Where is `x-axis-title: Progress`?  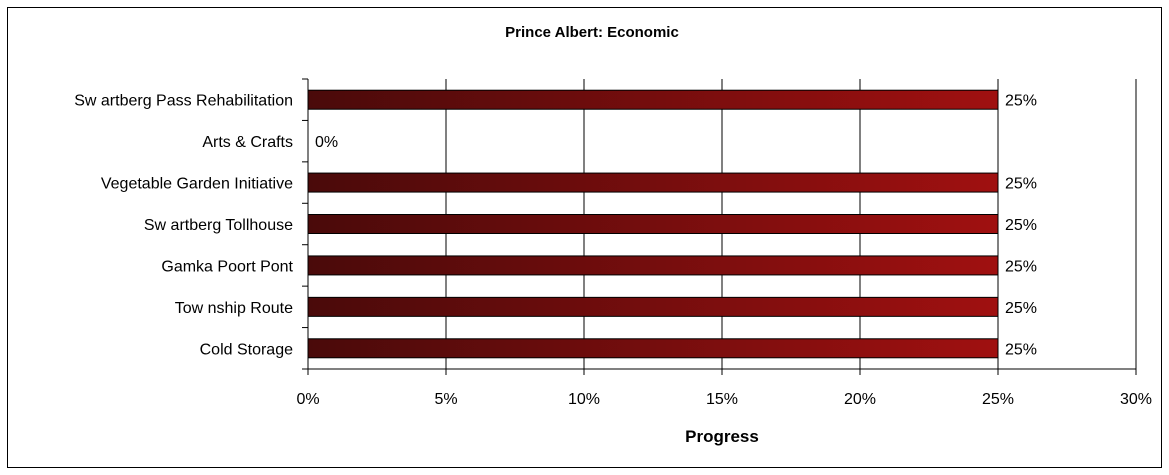
x-axis-title: Progress is located at coordinates (722, 436).